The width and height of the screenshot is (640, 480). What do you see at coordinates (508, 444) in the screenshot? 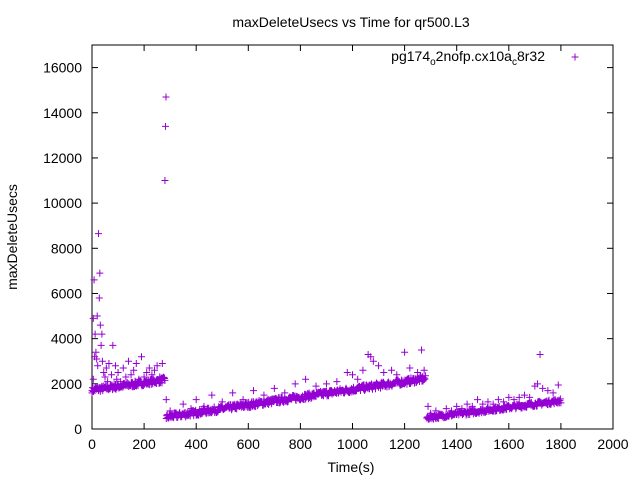
I see `x-tick-label: 1600` at bounding box center [508, 444].